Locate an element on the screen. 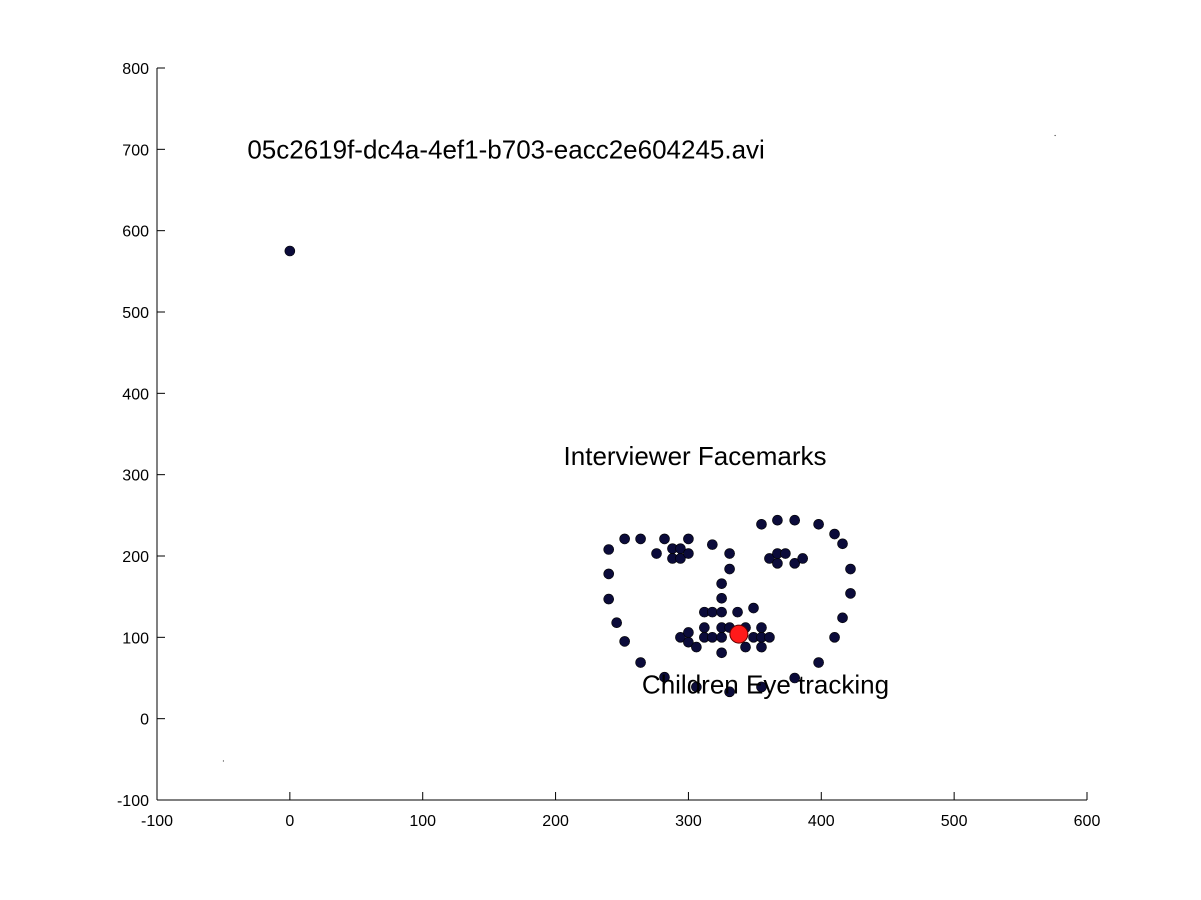 Image resolution: width=1201 pixels, height=900 pixels. x-axis-ticks: -100 0 100 200 300 400 500 600 is located at coordinates (620, 811).